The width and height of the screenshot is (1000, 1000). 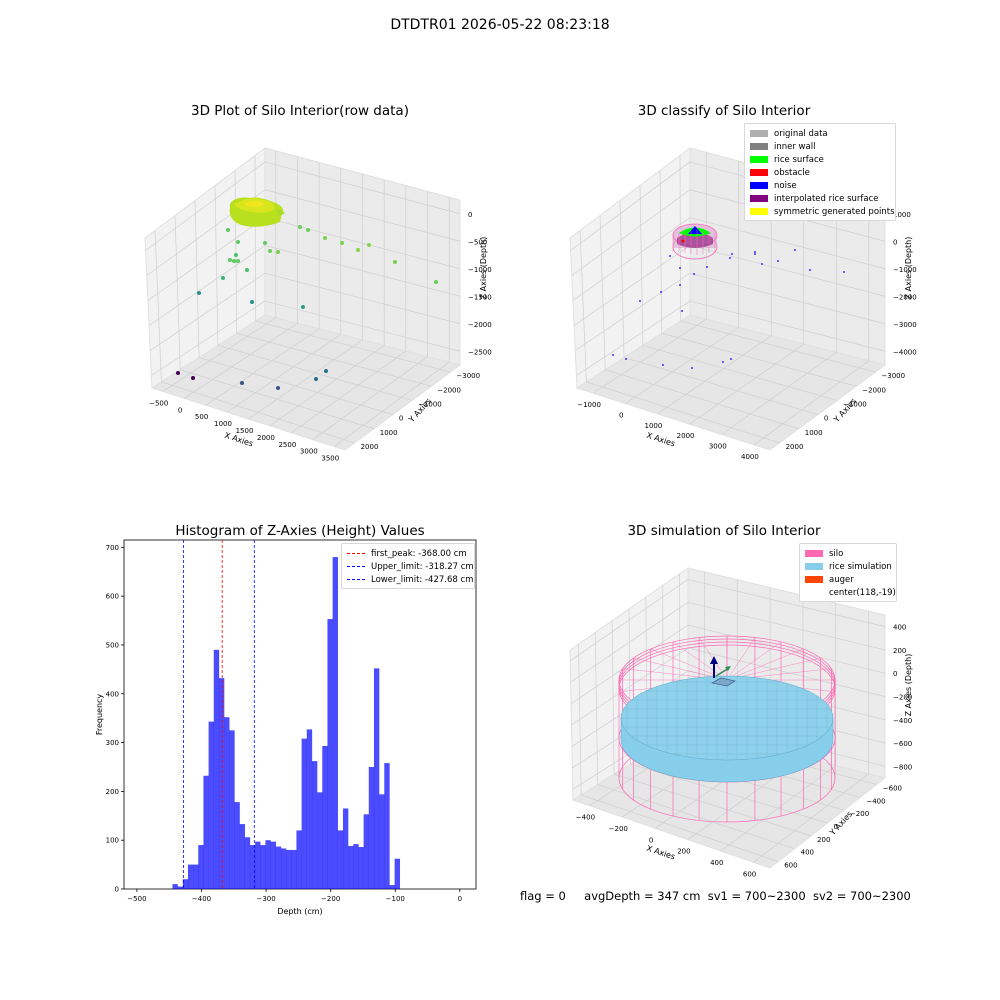 I want to click on p4-x-tick-label: 200, so click(x=683, y=852).